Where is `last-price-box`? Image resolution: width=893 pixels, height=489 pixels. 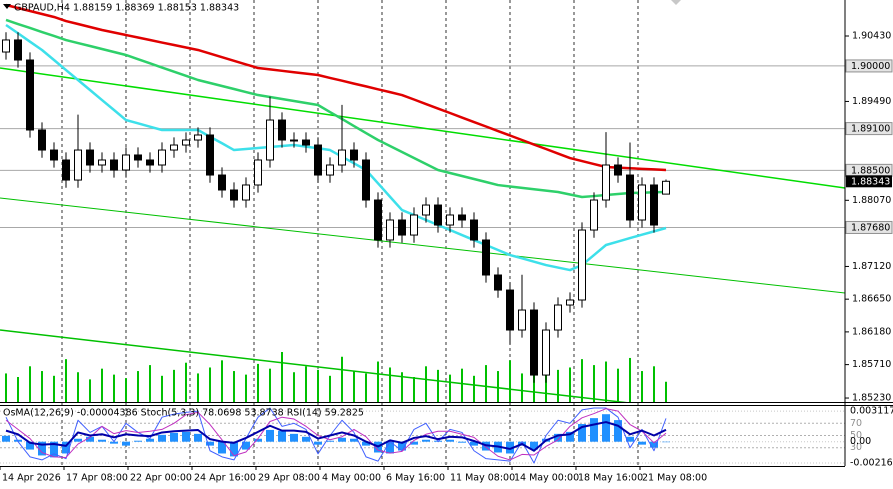
last-price-box is located at coordinates (869, 181).